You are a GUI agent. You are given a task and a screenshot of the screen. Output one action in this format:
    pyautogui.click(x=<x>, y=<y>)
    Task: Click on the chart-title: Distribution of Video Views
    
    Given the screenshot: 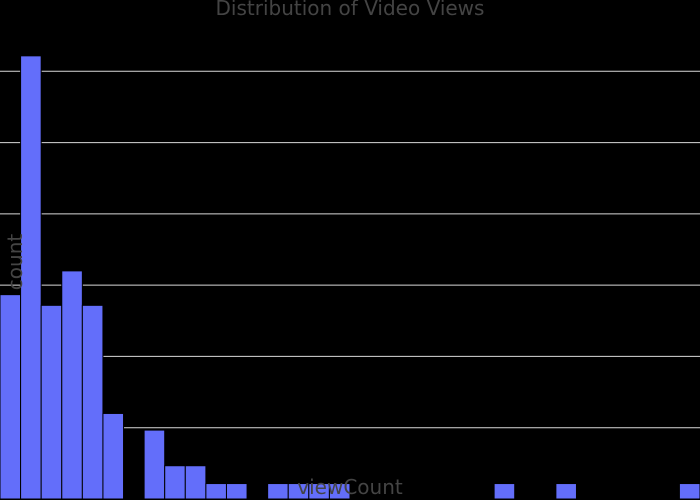 What is the action you would take?
    pyautogui.click(x=350, y=10)
    